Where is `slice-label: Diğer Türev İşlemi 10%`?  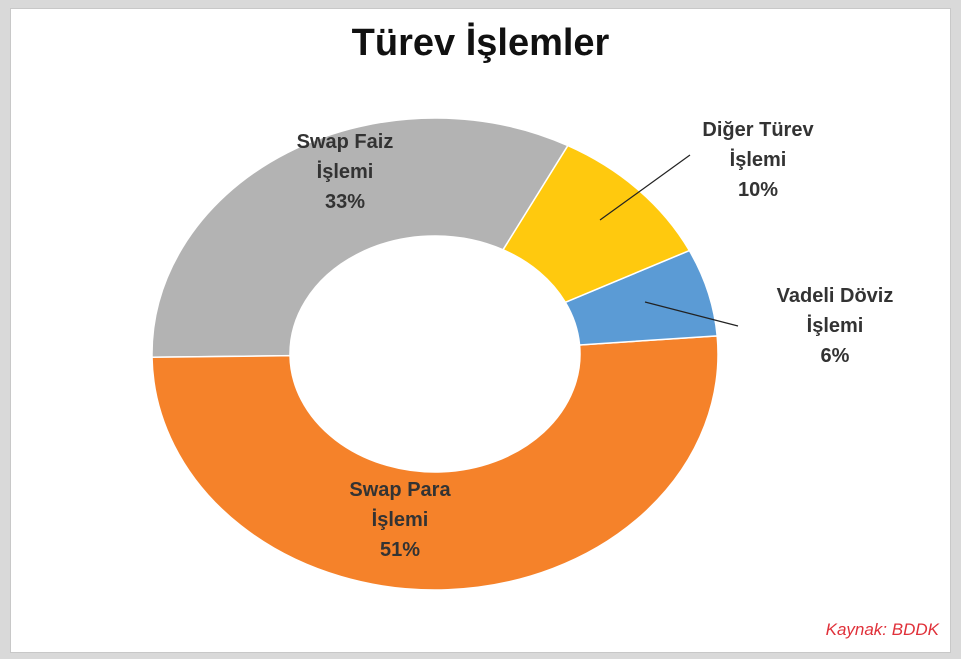 slice-label: Diğer Türev İşlemi 10% is located at coordinates (758, 160).